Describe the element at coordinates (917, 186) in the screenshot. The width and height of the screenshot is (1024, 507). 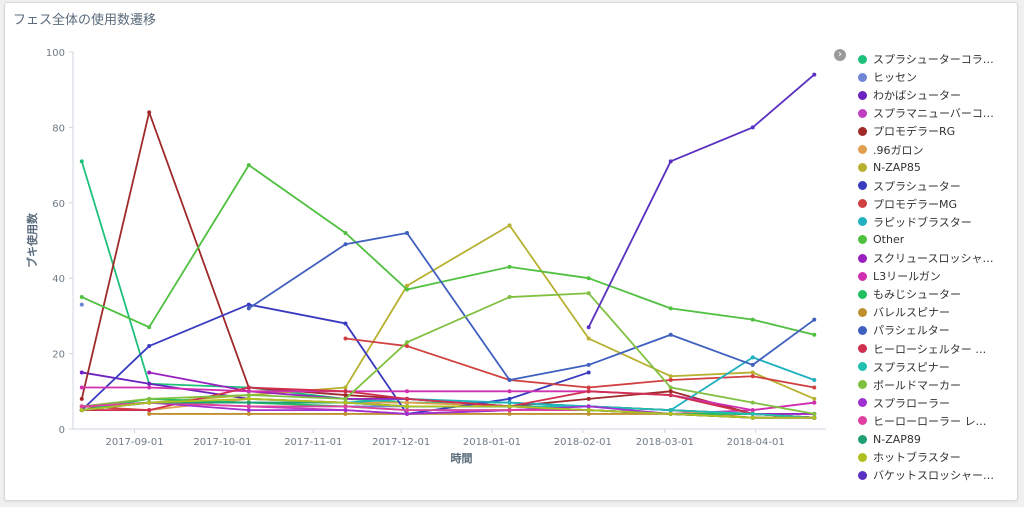
I see `legend-label: スプラシューター` at that location.